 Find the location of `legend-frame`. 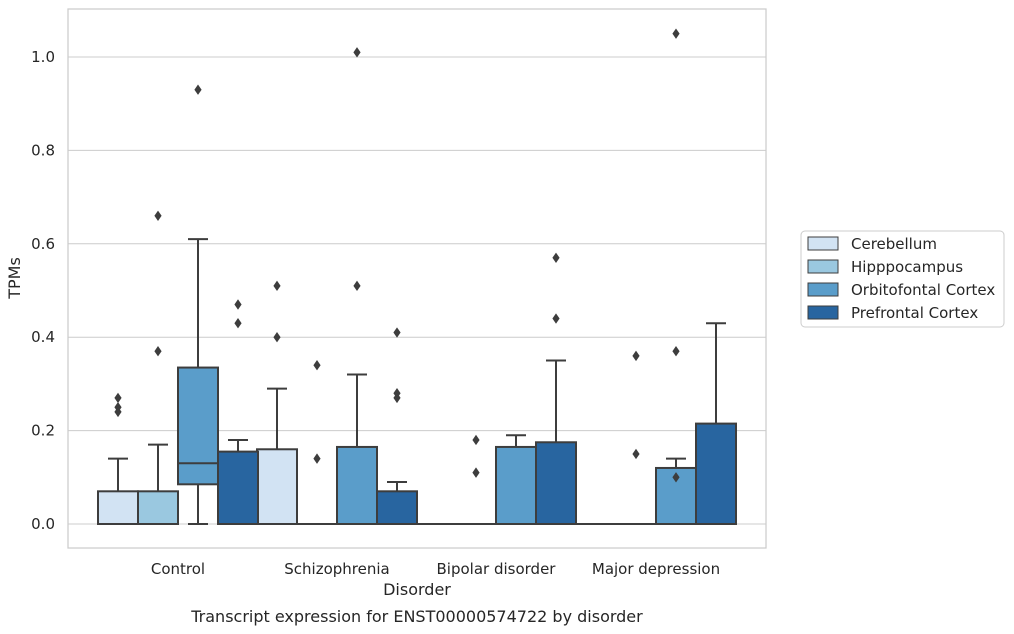

legend-frame is located at coordinates (902, 279).